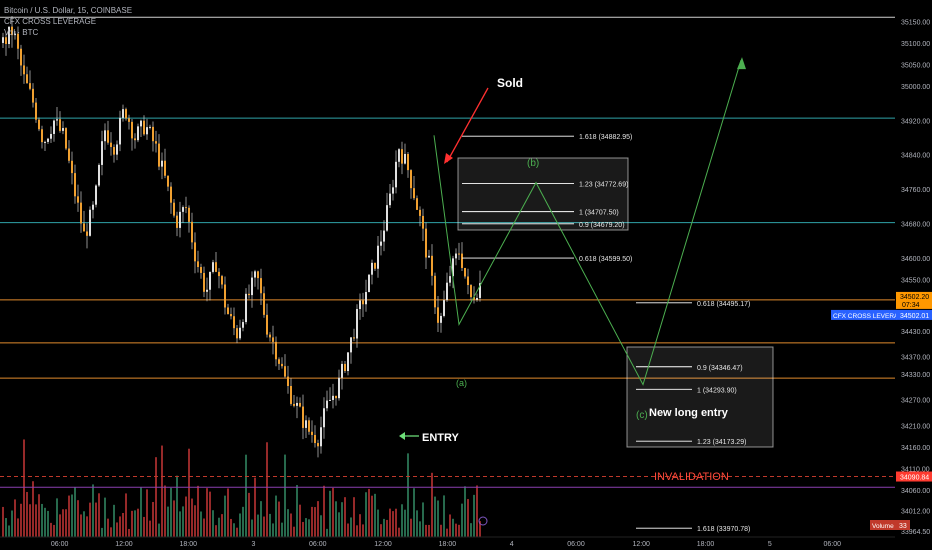 Image resolution: width=932 pixels, height=550 pixels. Describe the element at coordinates (915, 332) in the screenshot. I see `y-tick-label-11: 34430.00` at that location.